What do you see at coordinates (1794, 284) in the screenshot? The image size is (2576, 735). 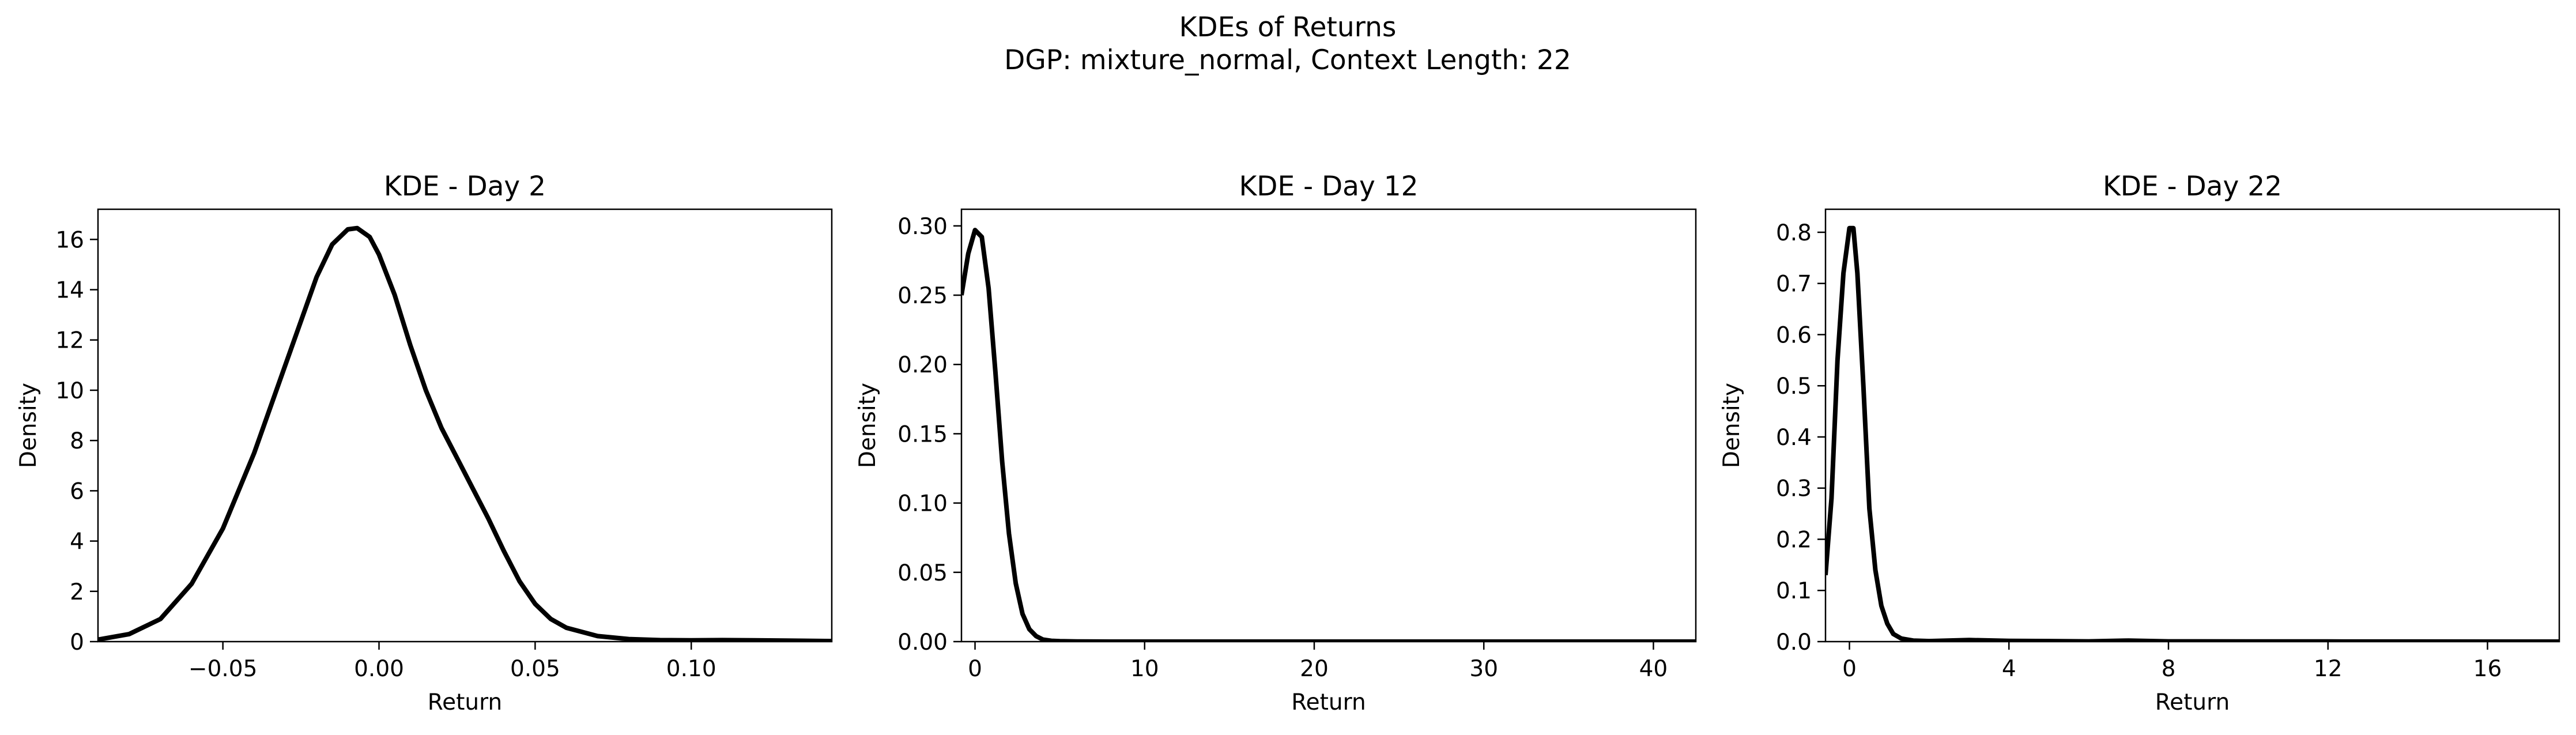 I see `y-tick-label: 0.7` at bounding box center [1794, 284].